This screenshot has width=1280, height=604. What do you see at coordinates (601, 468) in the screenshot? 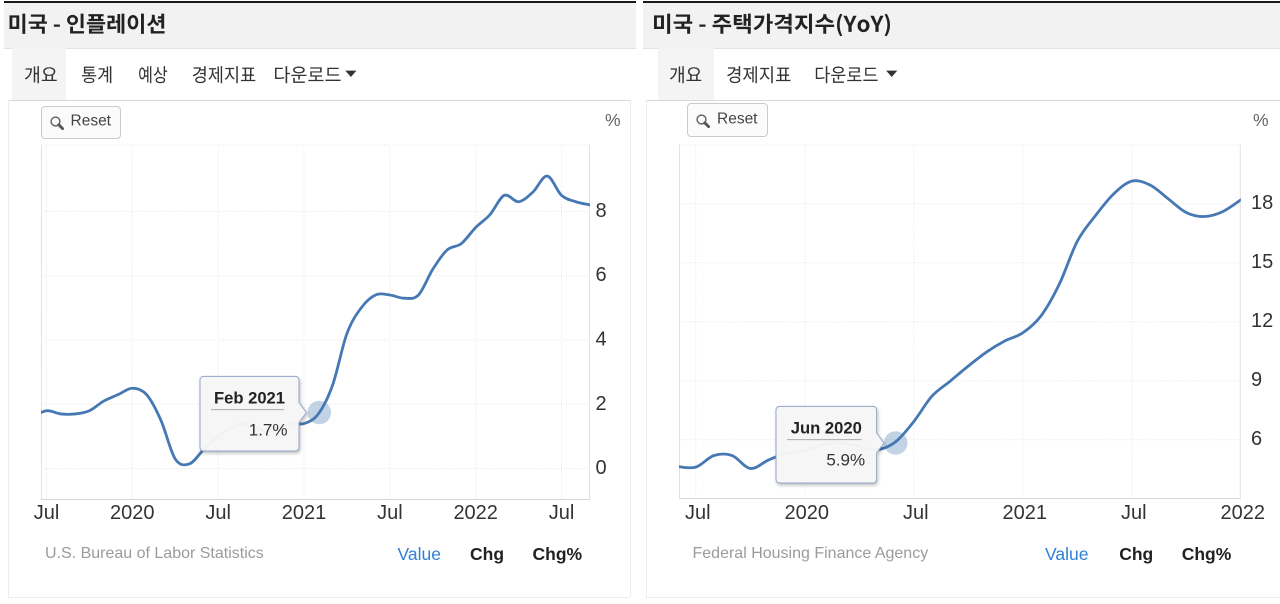
I see `svg-text: 0` at bounding box center [601, 468].